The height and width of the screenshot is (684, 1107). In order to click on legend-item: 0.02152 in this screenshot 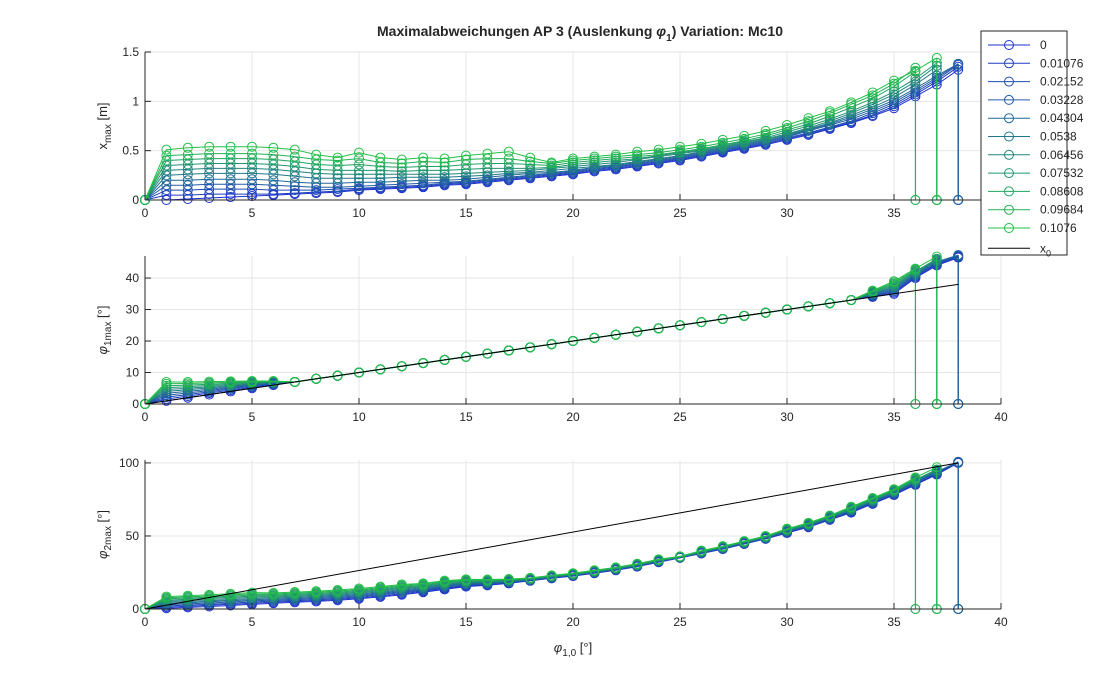, I will do `click(1036, 82)`.